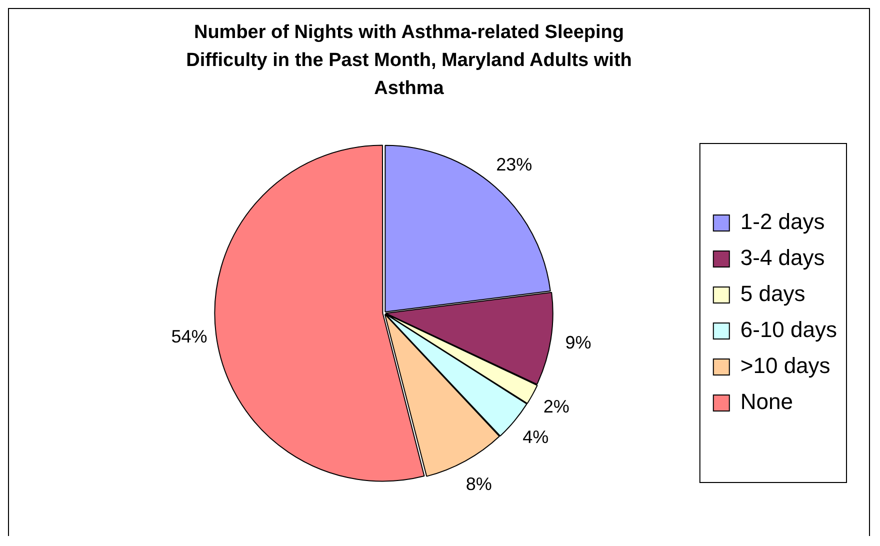 The image size is (880, 546). Describe the element at coordinates (766, 401) in the screenshot. I see `legend-label: None` at that location.